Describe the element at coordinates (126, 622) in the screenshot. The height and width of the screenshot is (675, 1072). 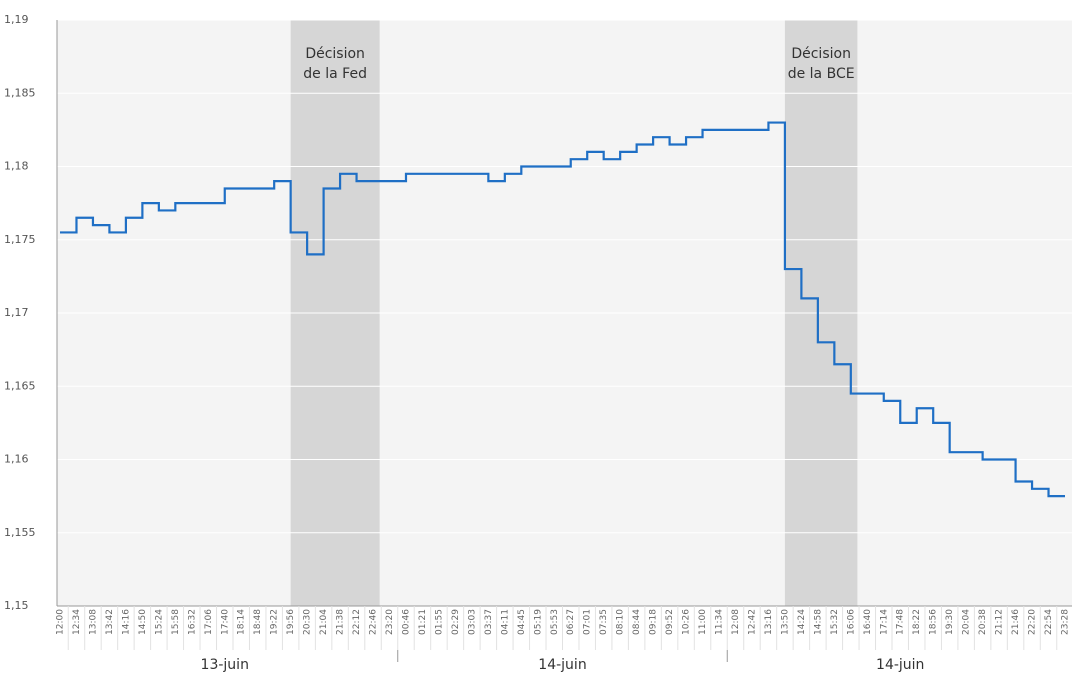
I see `x-tick-label: 14:16` at that location.